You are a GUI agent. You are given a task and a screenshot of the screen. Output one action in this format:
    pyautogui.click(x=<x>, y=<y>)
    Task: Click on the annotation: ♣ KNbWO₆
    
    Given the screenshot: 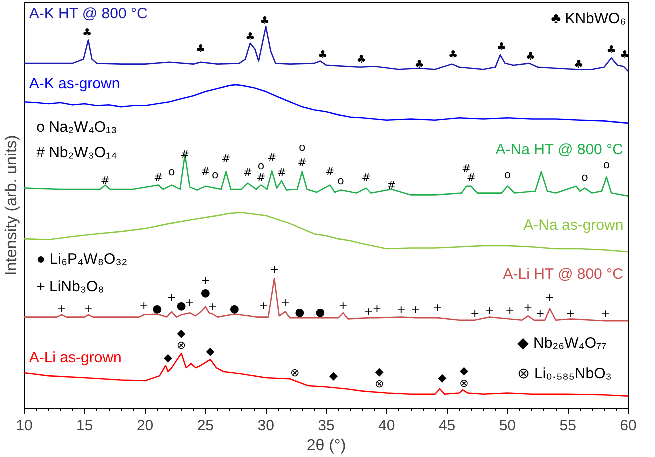 What is the action you would take?
    pyautogui.click(x=588, y=19)
    